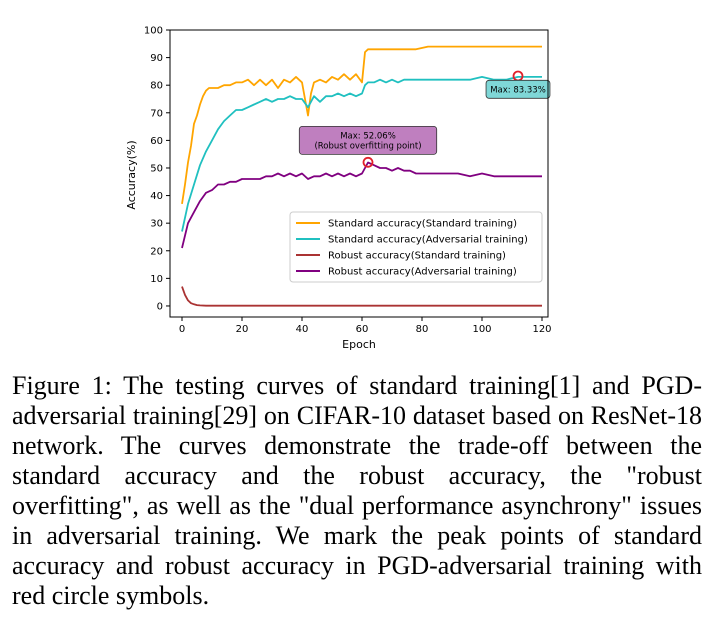 The height and width of the screenshot is (642, 713). I want to click on legend-label-2: Standard accuracy(Adversarial training), so click(428, 240).